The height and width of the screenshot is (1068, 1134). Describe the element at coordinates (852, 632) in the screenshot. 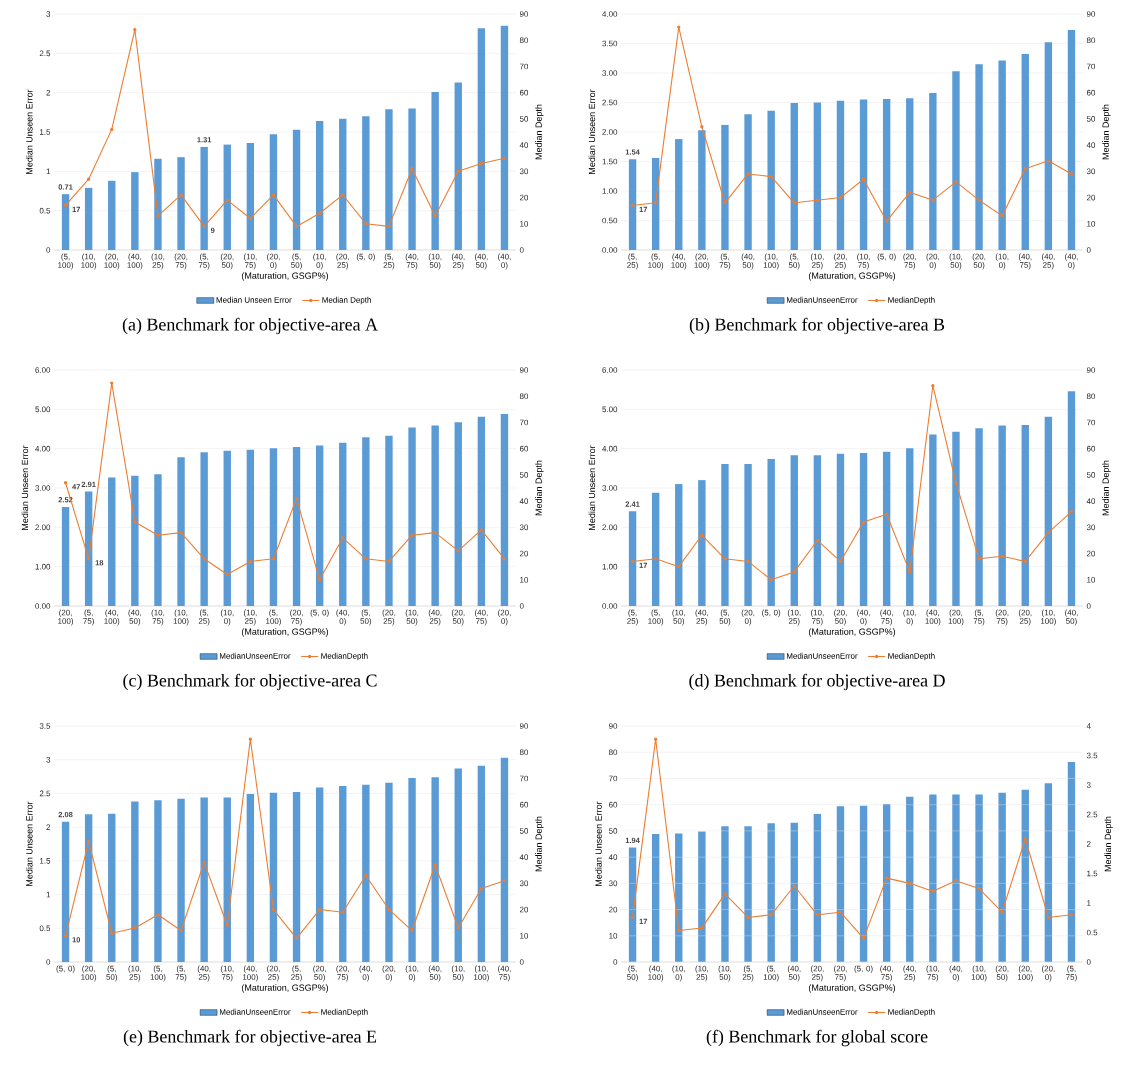

I see `x-axis-title: (Maturation, GSGP%)` at that location.